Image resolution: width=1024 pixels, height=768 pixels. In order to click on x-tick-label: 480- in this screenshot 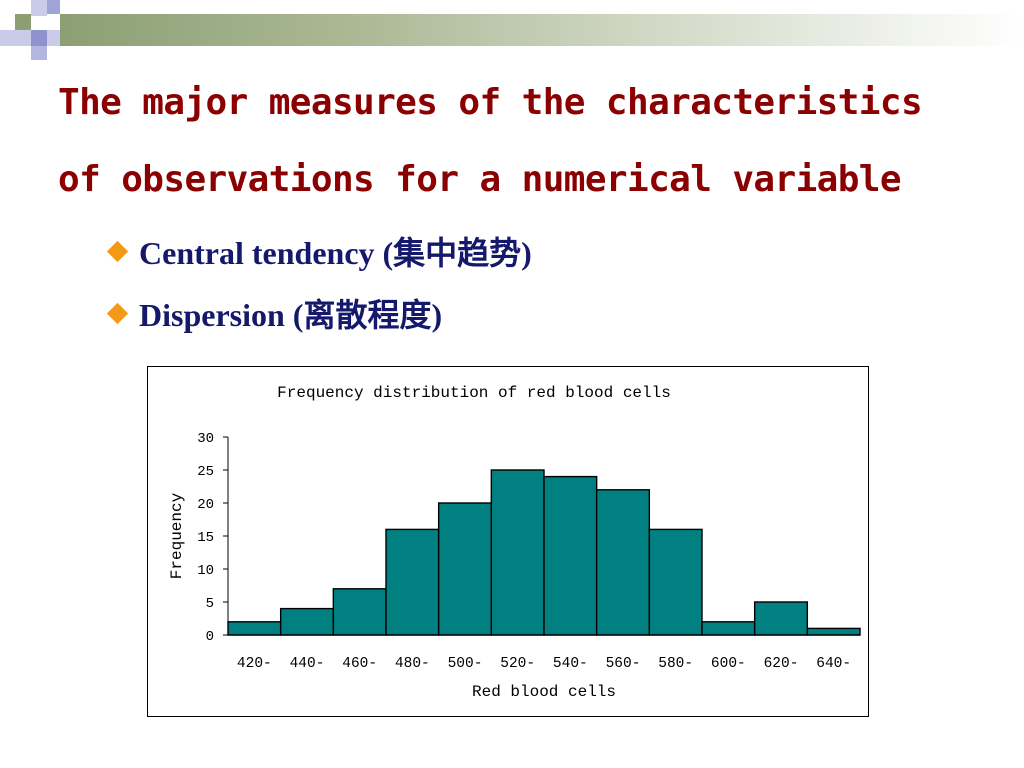, I will do `click(412, 664)`.